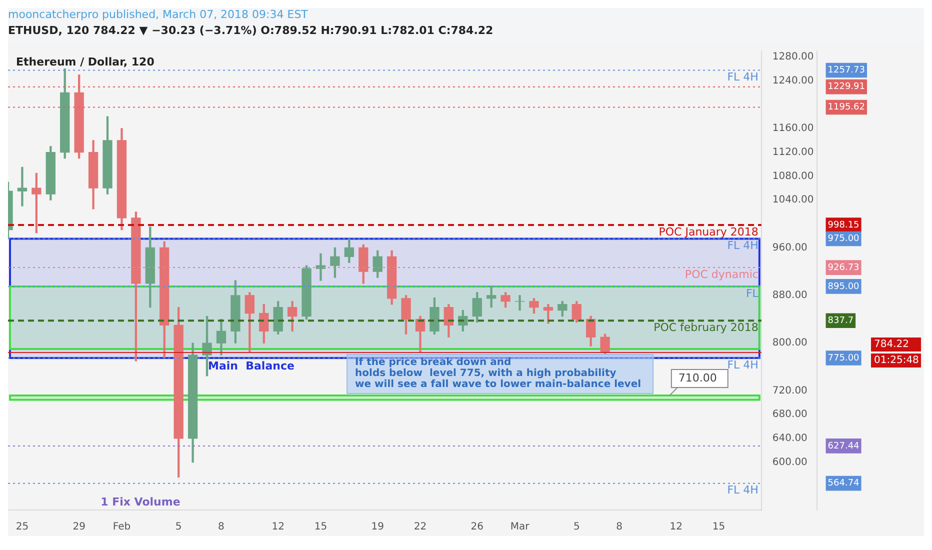 This screenshot has height=550, width=932. What do you see at coordinates (477, 527) in the screenshot?
I see `x-tick-label: 26` at bounding box center [477, 527].